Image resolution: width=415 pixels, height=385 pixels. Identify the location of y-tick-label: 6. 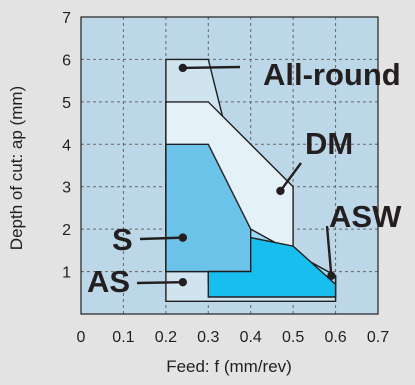
(66, 60).